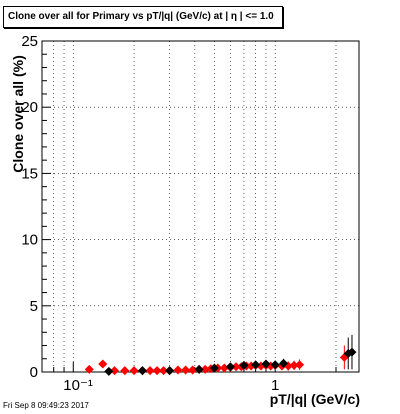  What do you see at coordinates (29, 173) in the screenshot?
I see `y-tick-label: 15` at bounding box center [29, 173].